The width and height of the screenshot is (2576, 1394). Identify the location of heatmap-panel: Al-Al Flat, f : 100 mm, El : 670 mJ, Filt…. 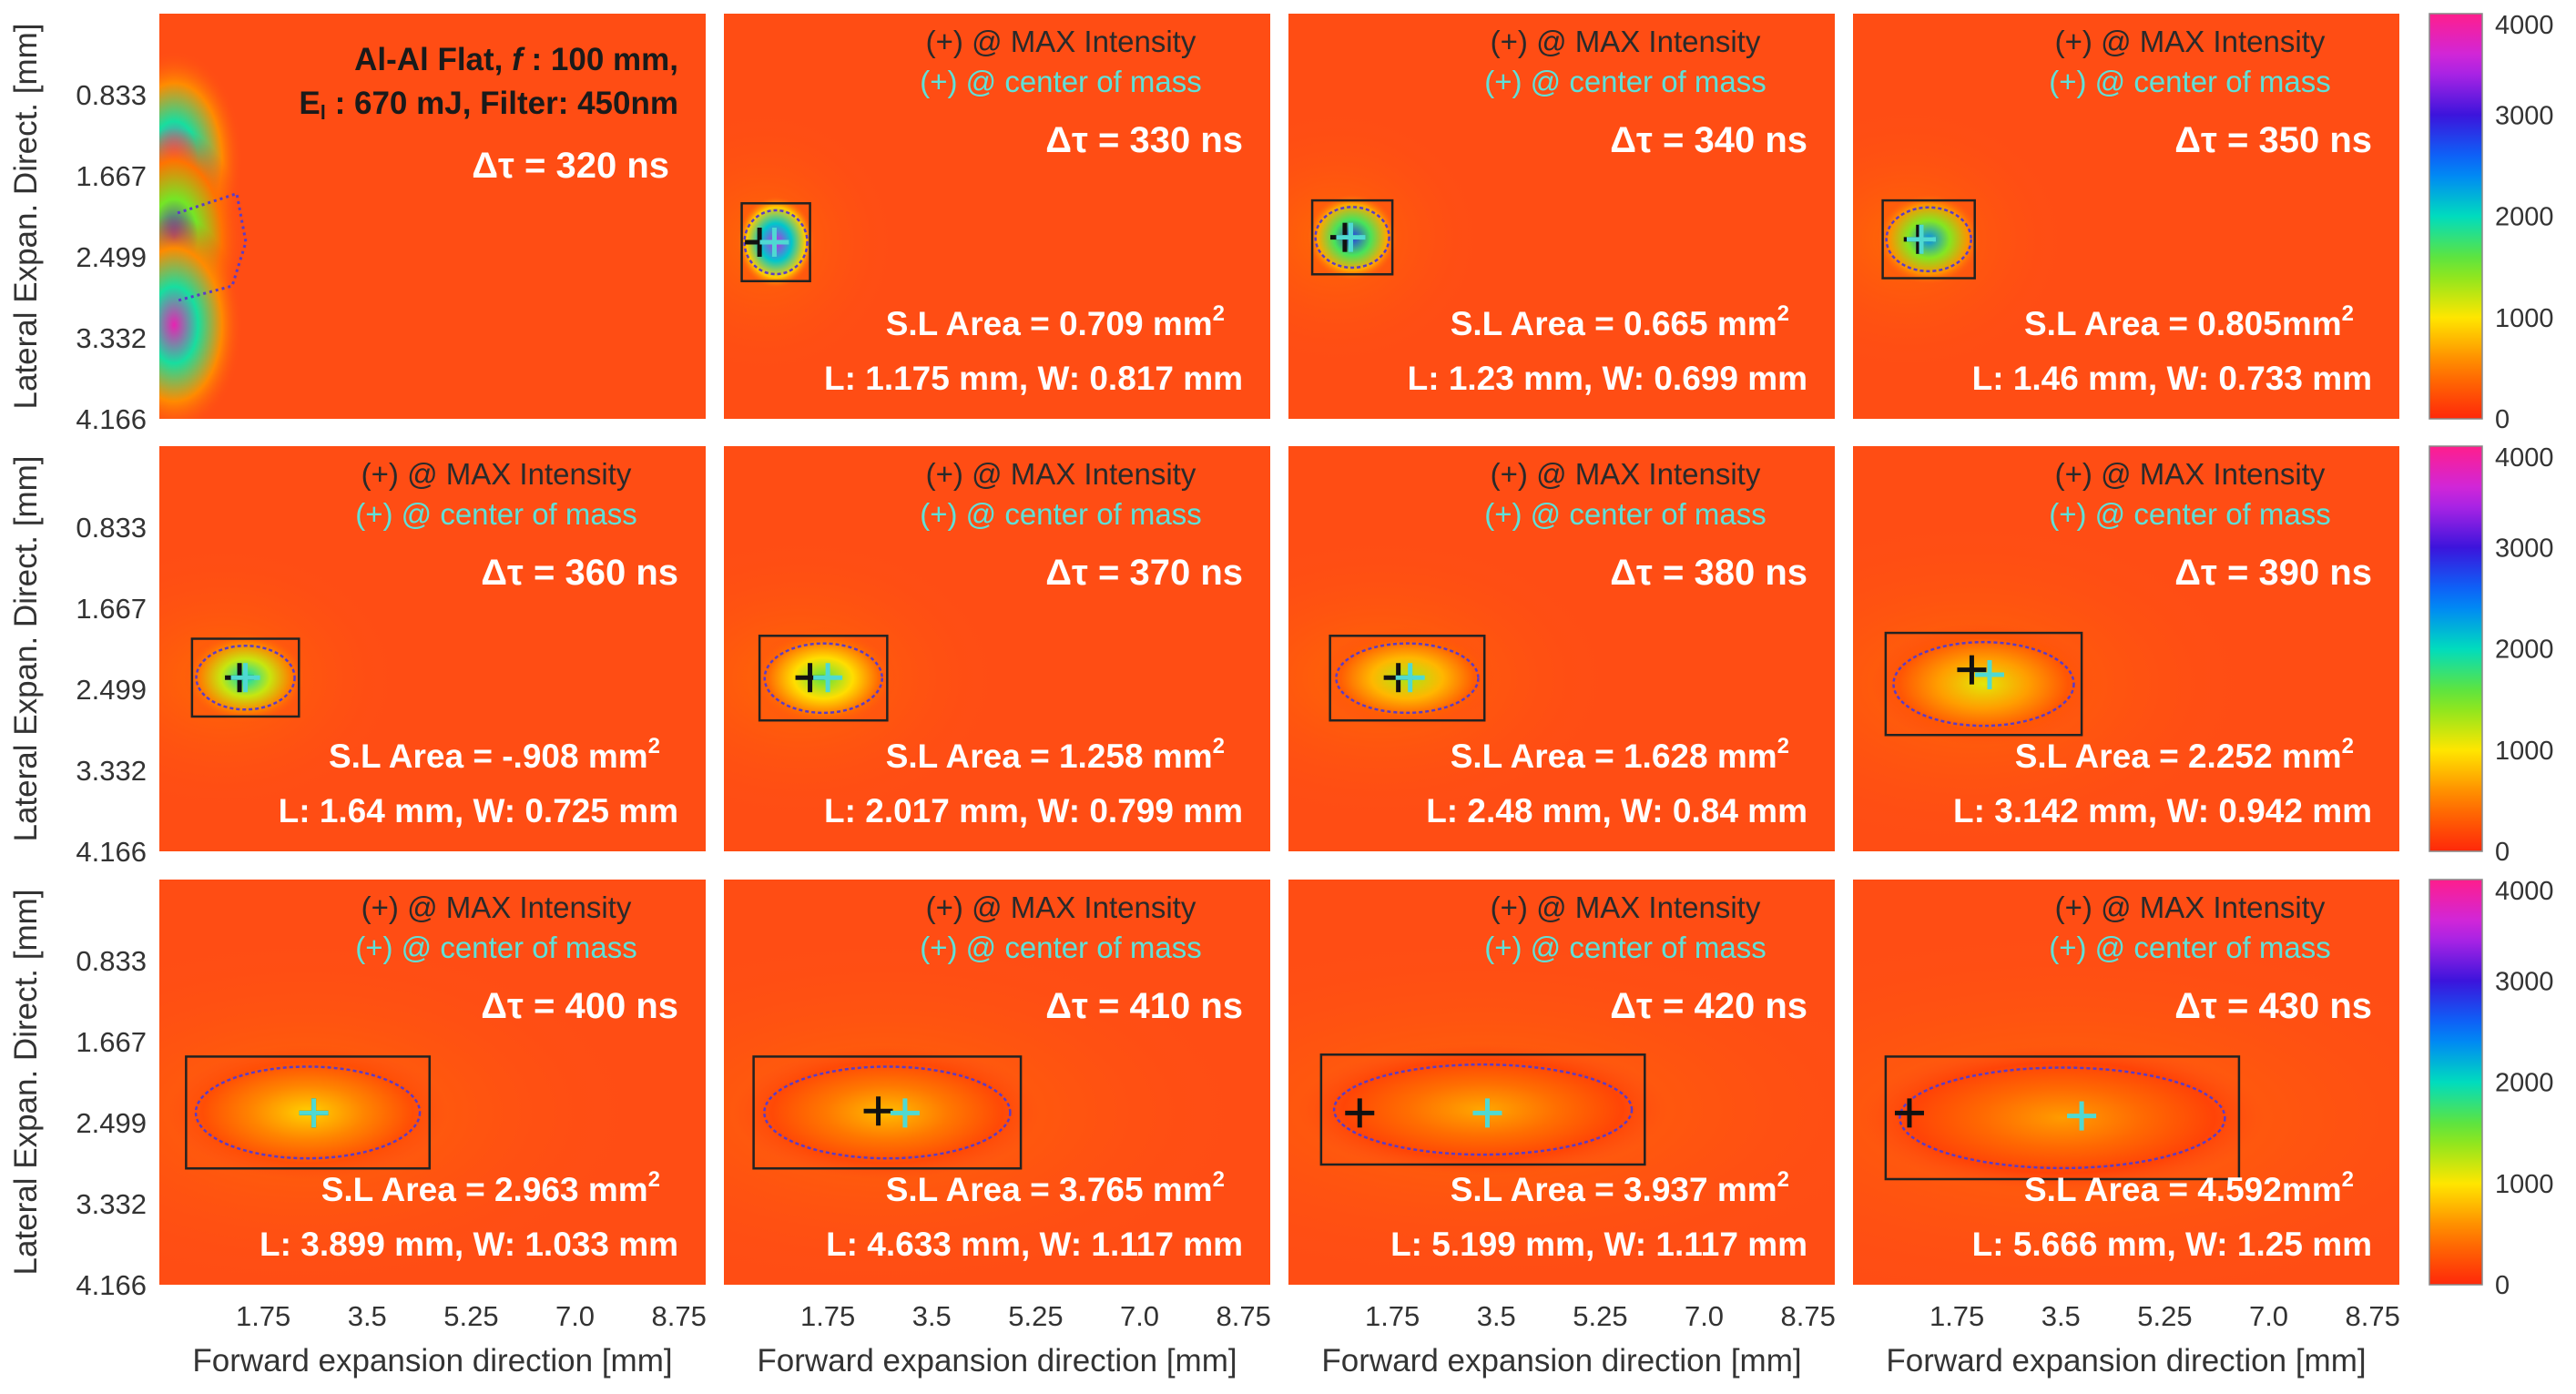
(432, 217).